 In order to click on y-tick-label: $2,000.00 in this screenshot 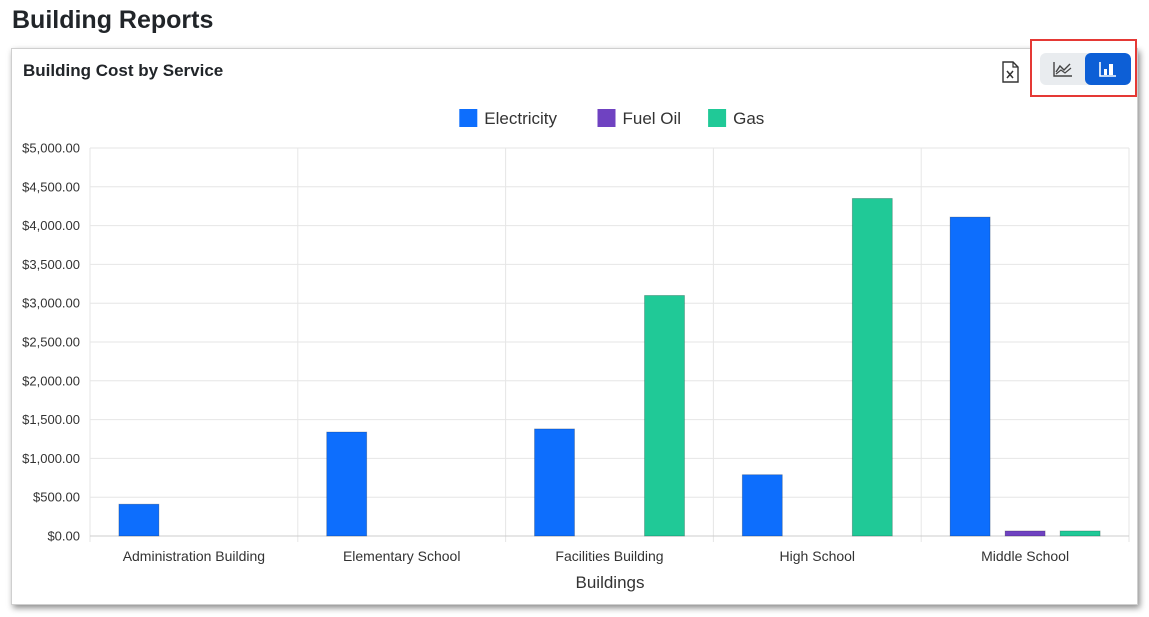, I will do `click(51, 380)`.